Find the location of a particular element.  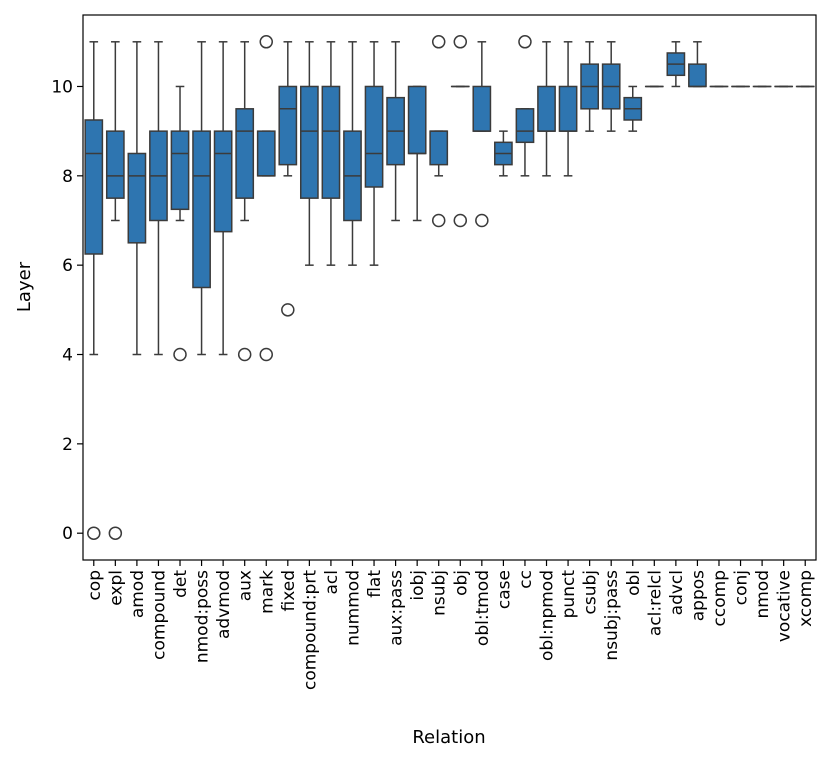

x-tick-label: vocative is located at coordinates (785, 606).